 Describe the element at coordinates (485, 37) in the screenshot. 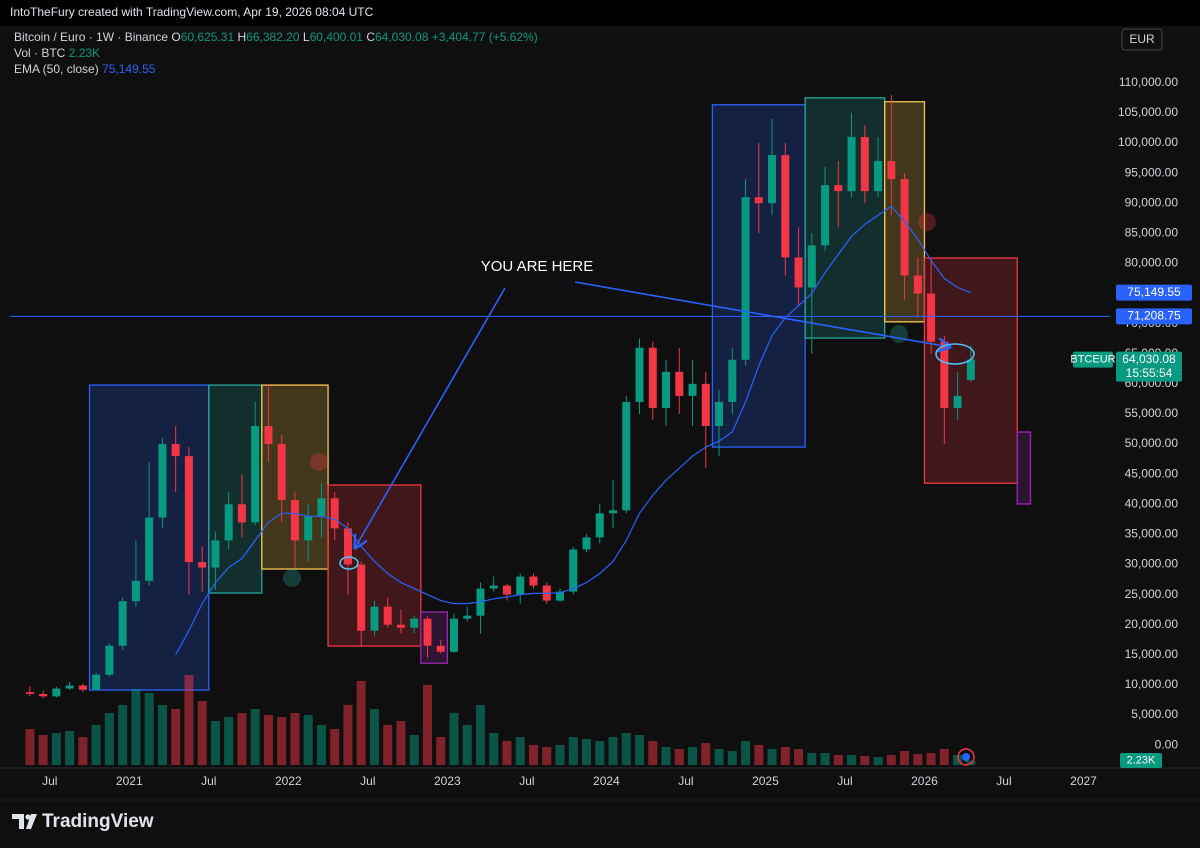

I see `change: +3,404.77 (+5.62%)` at that location.